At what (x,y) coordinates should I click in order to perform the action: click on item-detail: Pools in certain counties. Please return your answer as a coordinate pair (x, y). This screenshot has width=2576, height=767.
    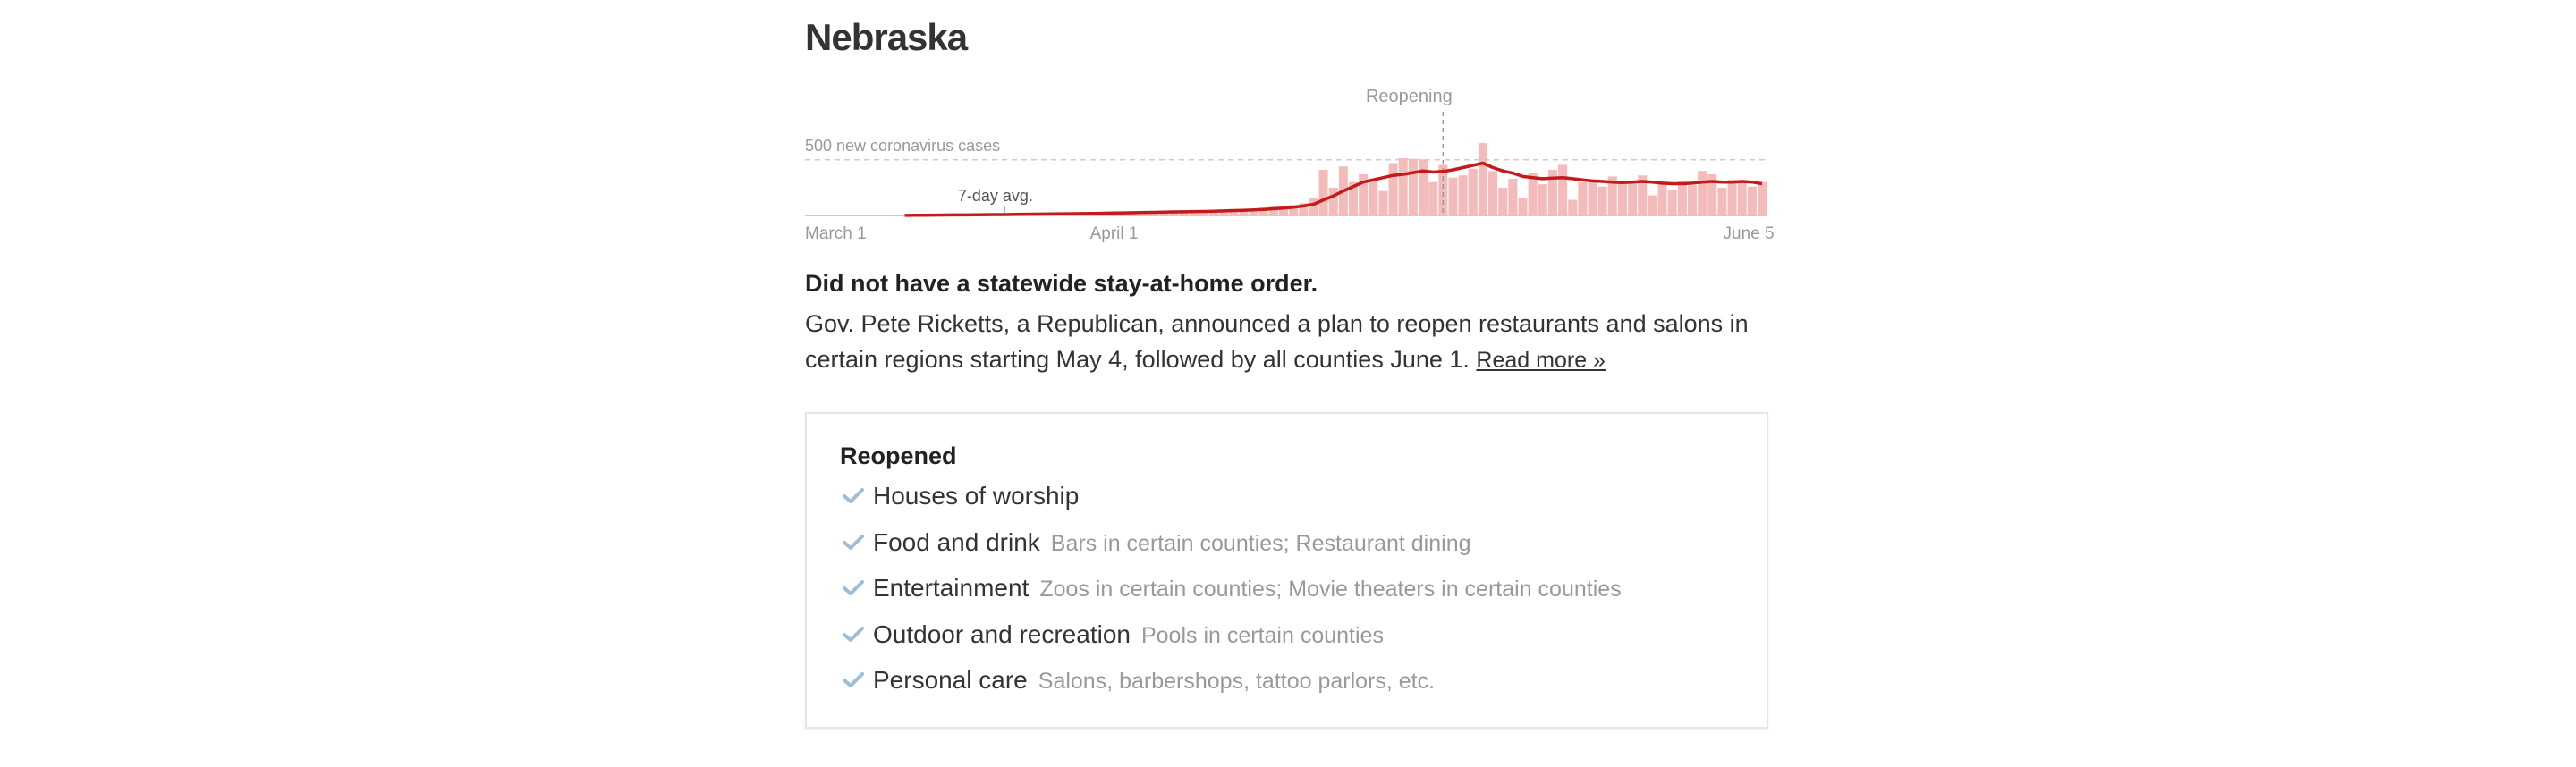
    Looking at the image, I should click on (1262, 635).